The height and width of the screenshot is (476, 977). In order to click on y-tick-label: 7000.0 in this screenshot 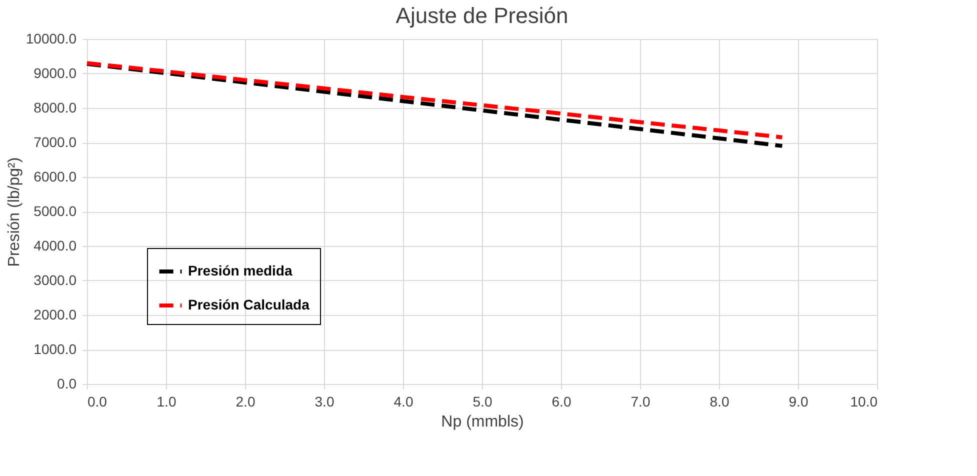, I will do `click(55, 142)`.